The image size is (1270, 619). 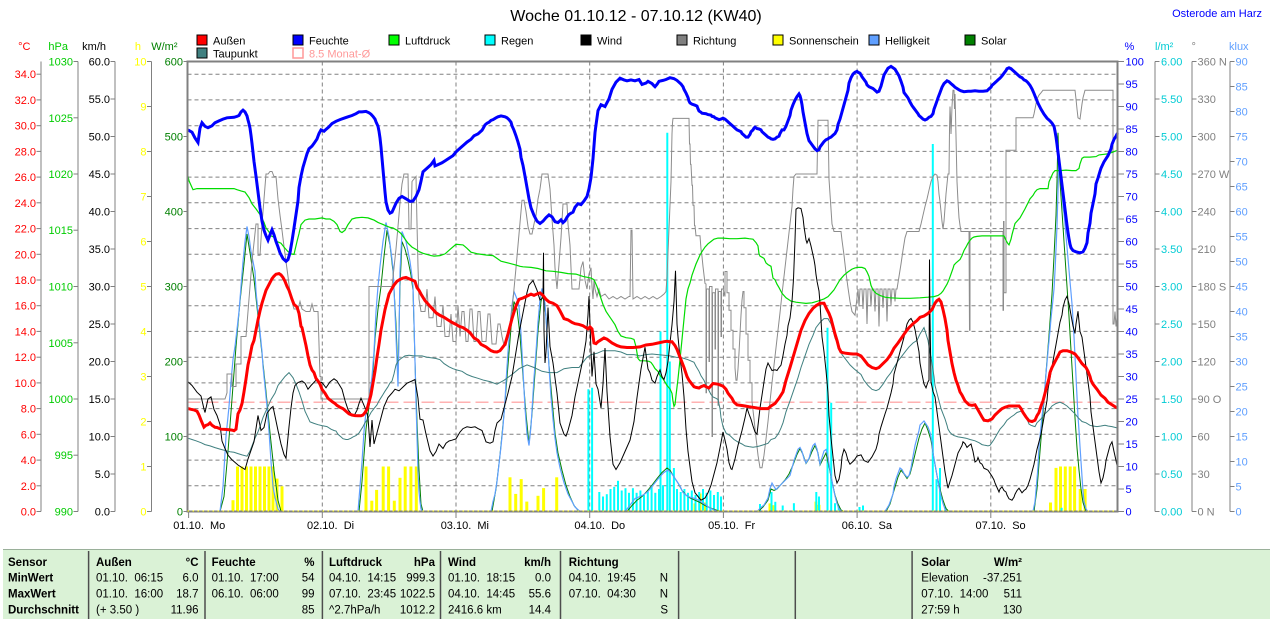 What do you see at coordinates (28, 410) in the screenshot?
I see `svg-text: 8.0` at bounding box center [28, 410].